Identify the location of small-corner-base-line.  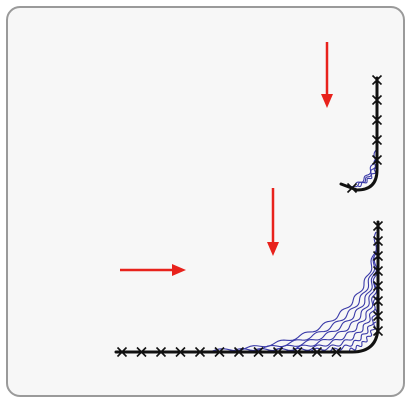
(359, 134).